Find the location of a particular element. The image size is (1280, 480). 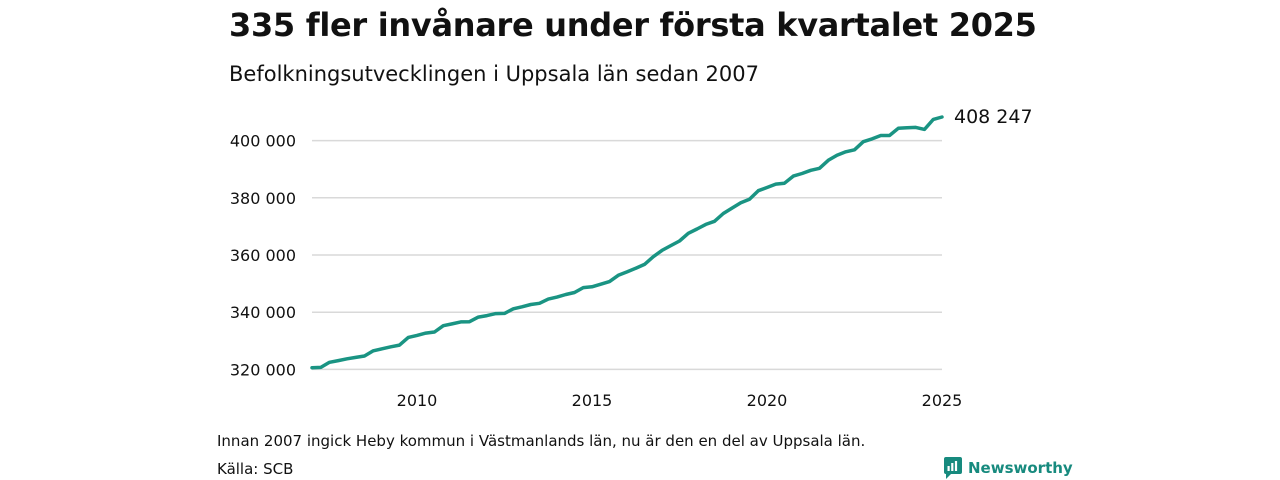

y-tick-label: 400 000 is located at coordinates (263, 141).